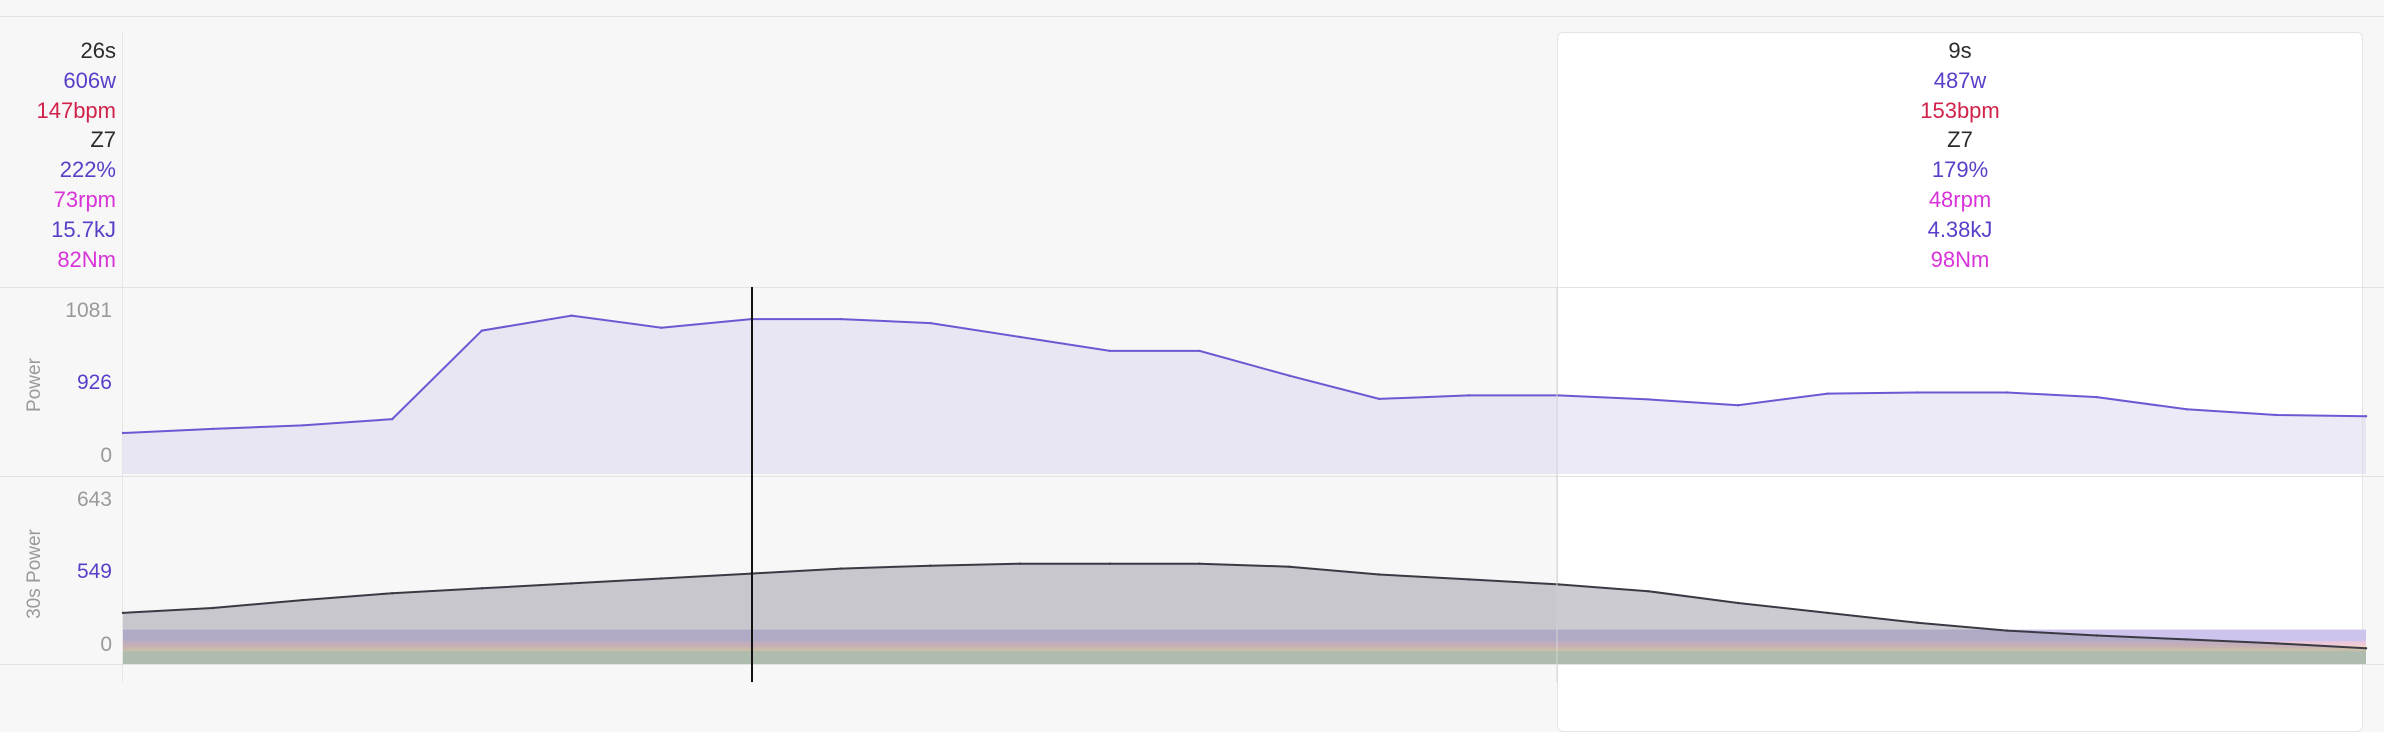 The width and height of the screenshot is (2384, 732). What do you see at coordinates (1244, 657) in the screenshot?
I see `zone-band` at bounding box center [1244, 657].